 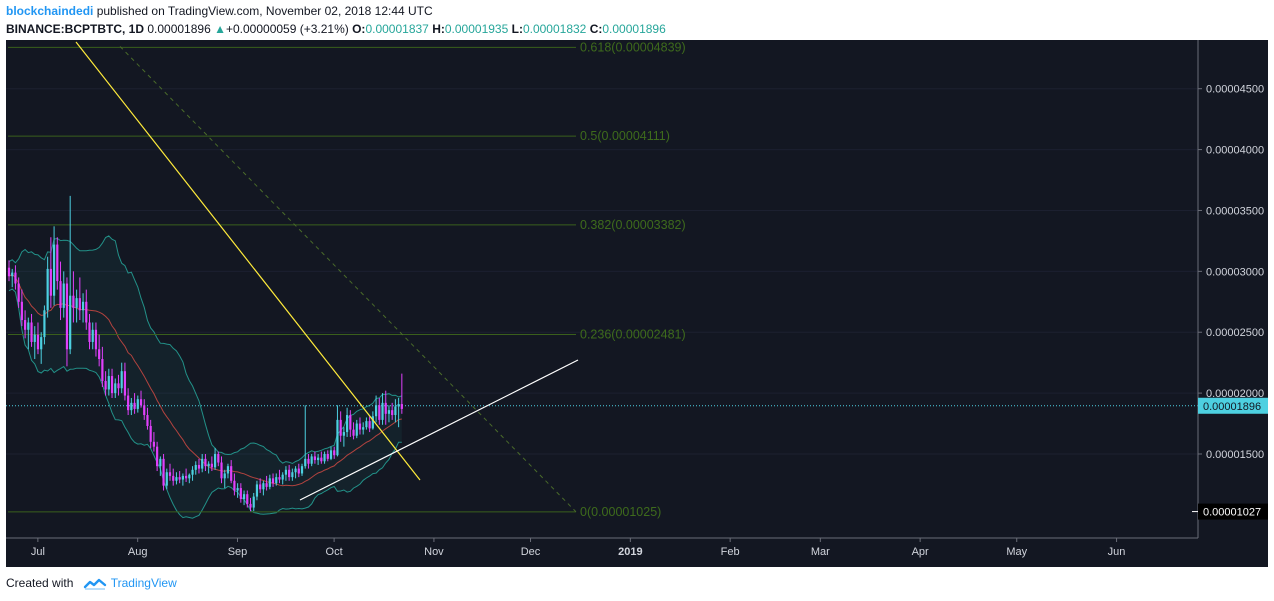 I want to click on change-text: +0.00000059 (+3.21%), so click(x=287, y=29).